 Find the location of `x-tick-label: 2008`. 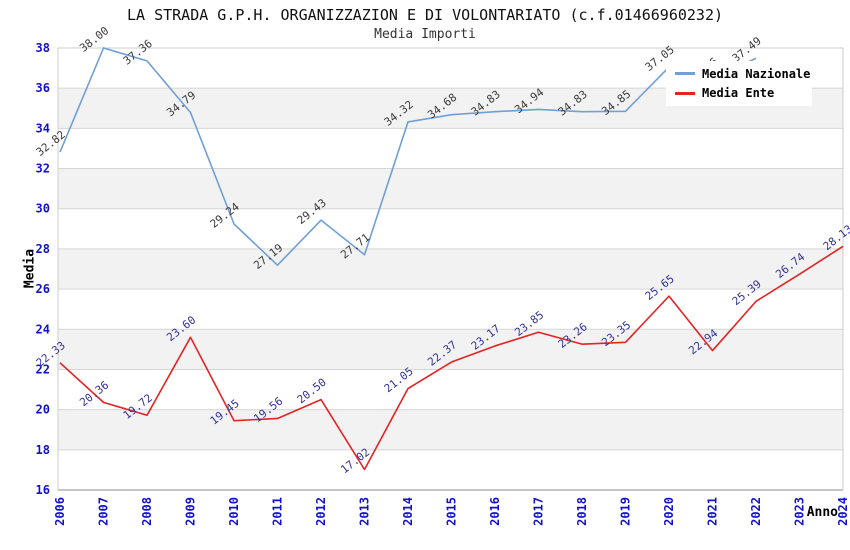

x-tick-label: 2008 is located at coordinates (147, 511).